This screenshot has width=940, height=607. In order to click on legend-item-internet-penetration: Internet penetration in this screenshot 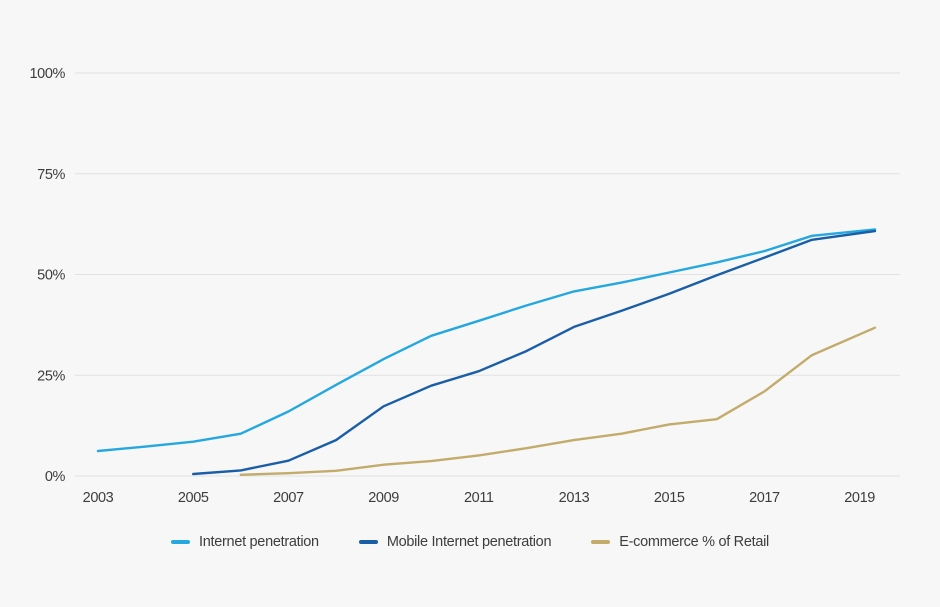, I will do `click(245, 542)`.